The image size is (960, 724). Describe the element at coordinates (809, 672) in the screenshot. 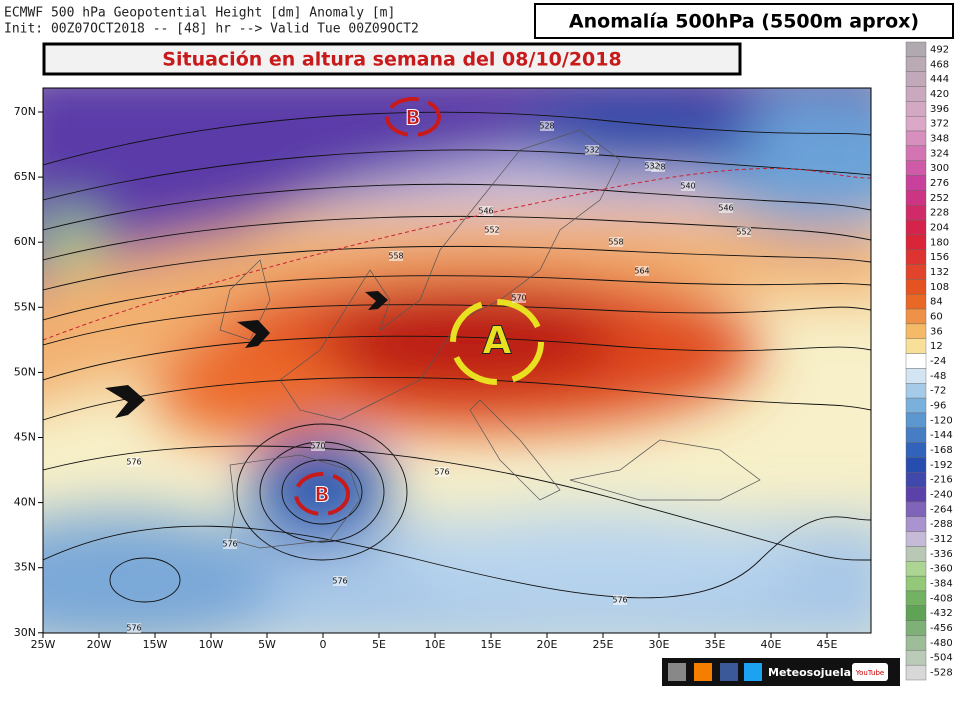

I see `brand: Meteosojuela` at that location.